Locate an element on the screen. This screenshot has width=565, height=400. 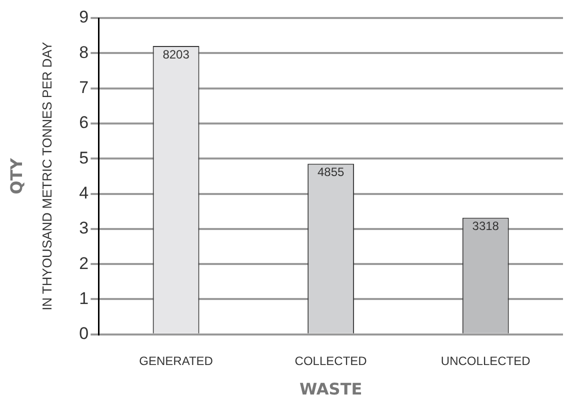
annotation: 3318 is located at coordinates (486, 226).